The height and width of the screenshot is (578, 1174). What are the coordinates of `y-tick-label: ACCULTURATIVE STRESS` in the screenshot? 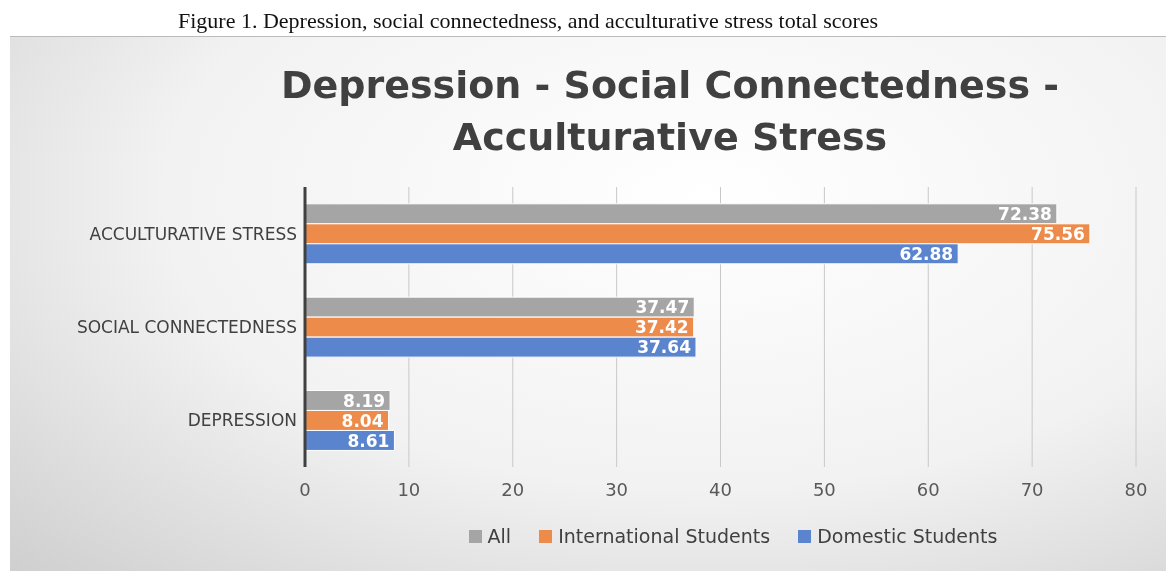 It's located at (193, 233).